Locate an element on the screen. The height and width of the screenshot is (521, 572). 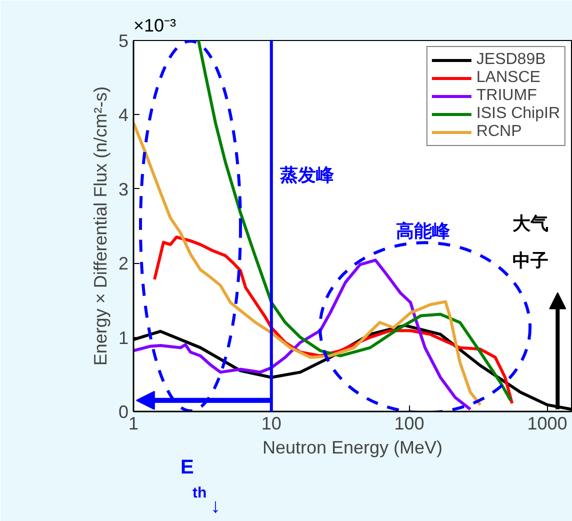
y-tick-label: 0 is located at coordinates (123, 412).